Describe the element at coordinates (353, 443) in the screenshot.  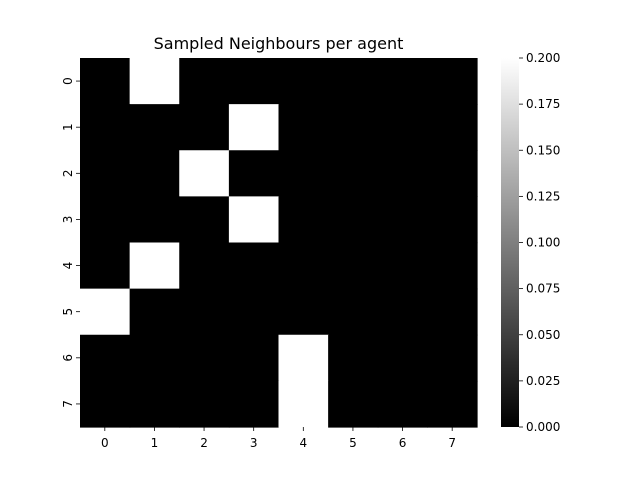
I see `x-tick-label: 5` at that location.